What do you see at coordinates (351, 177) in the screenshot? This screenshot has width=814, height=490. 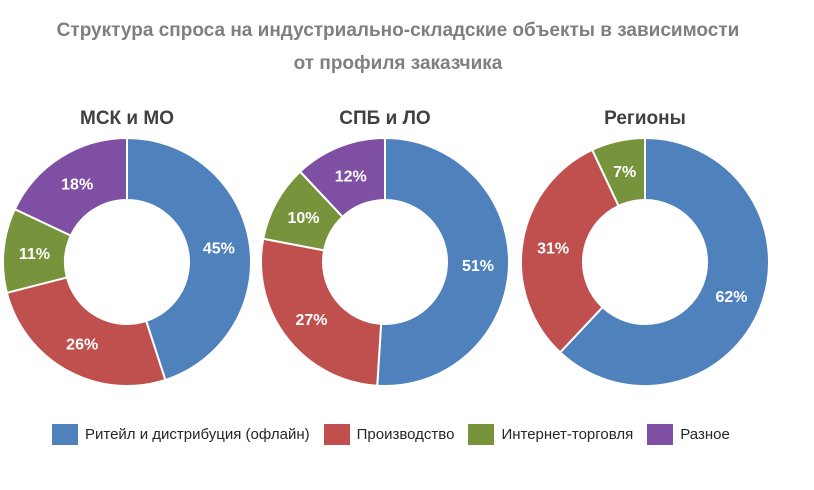 I see `donut-data-label: 12%` at bounding box center [351, 177].